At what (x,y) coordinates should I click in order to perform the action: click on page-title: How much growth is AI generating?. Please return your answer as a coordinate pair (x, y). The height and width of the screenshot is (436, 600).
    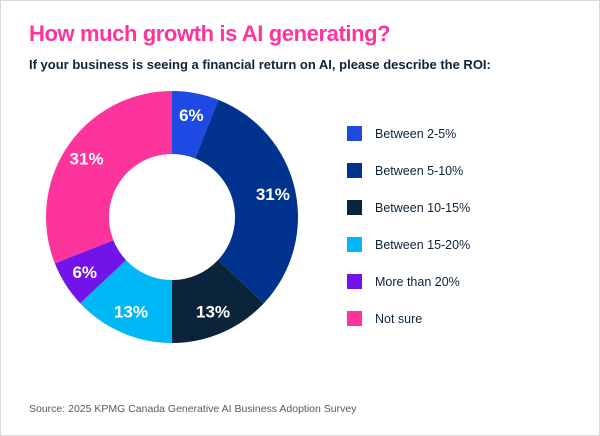
    Looking at the image, I should click on (210, 33).